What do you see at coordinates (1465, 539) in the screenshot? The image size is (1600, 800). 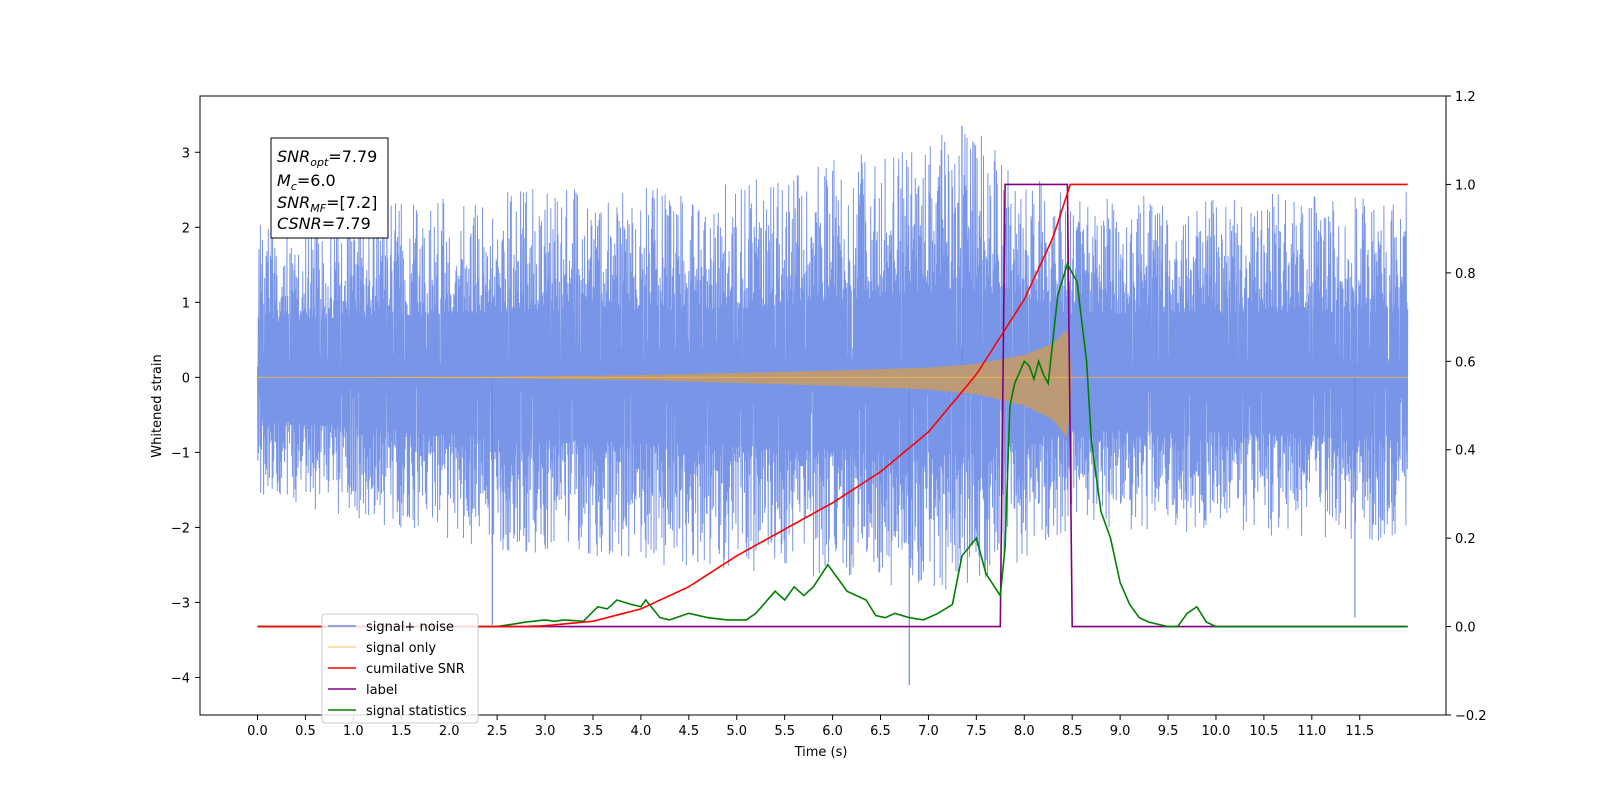 I see `y-tick-right-label: 0.2` at bounding box center [1465, 539].